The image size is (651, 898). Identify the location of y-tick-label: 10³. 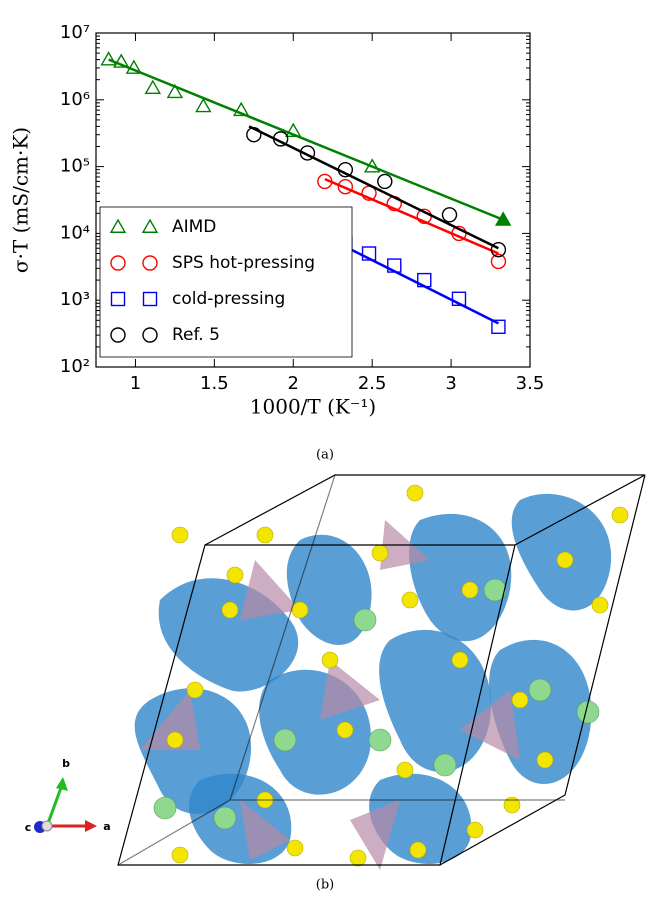
(75, 299).